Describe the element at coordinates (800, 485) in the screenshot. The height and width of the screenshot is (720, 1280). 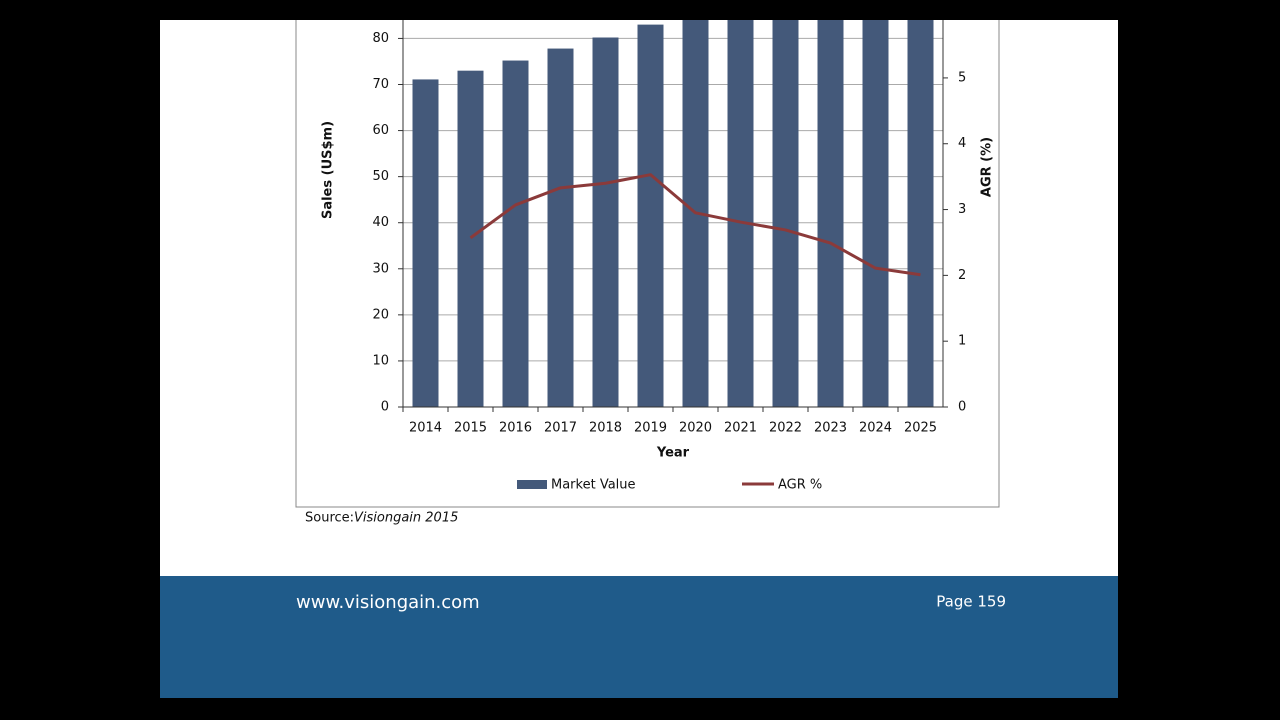
I see `legend-label: AGR %` at that location.